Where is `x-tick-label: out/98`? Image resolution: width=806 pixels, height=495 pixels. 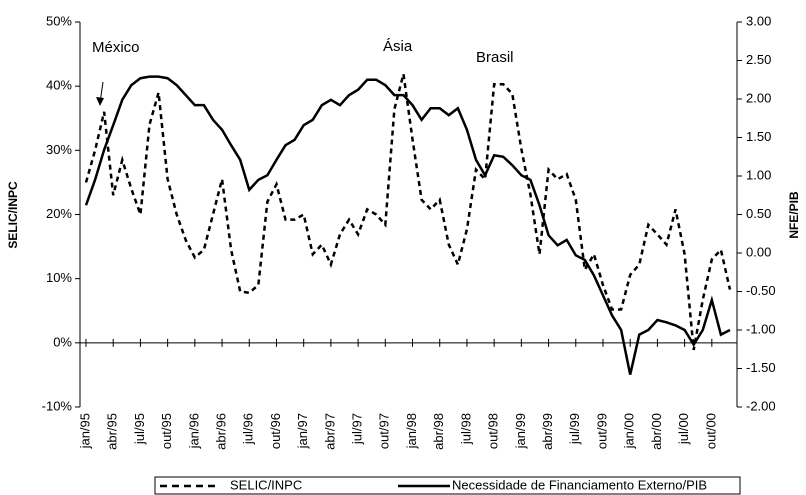 x-tick-label: out/98 is located at coordinates (493, 431).